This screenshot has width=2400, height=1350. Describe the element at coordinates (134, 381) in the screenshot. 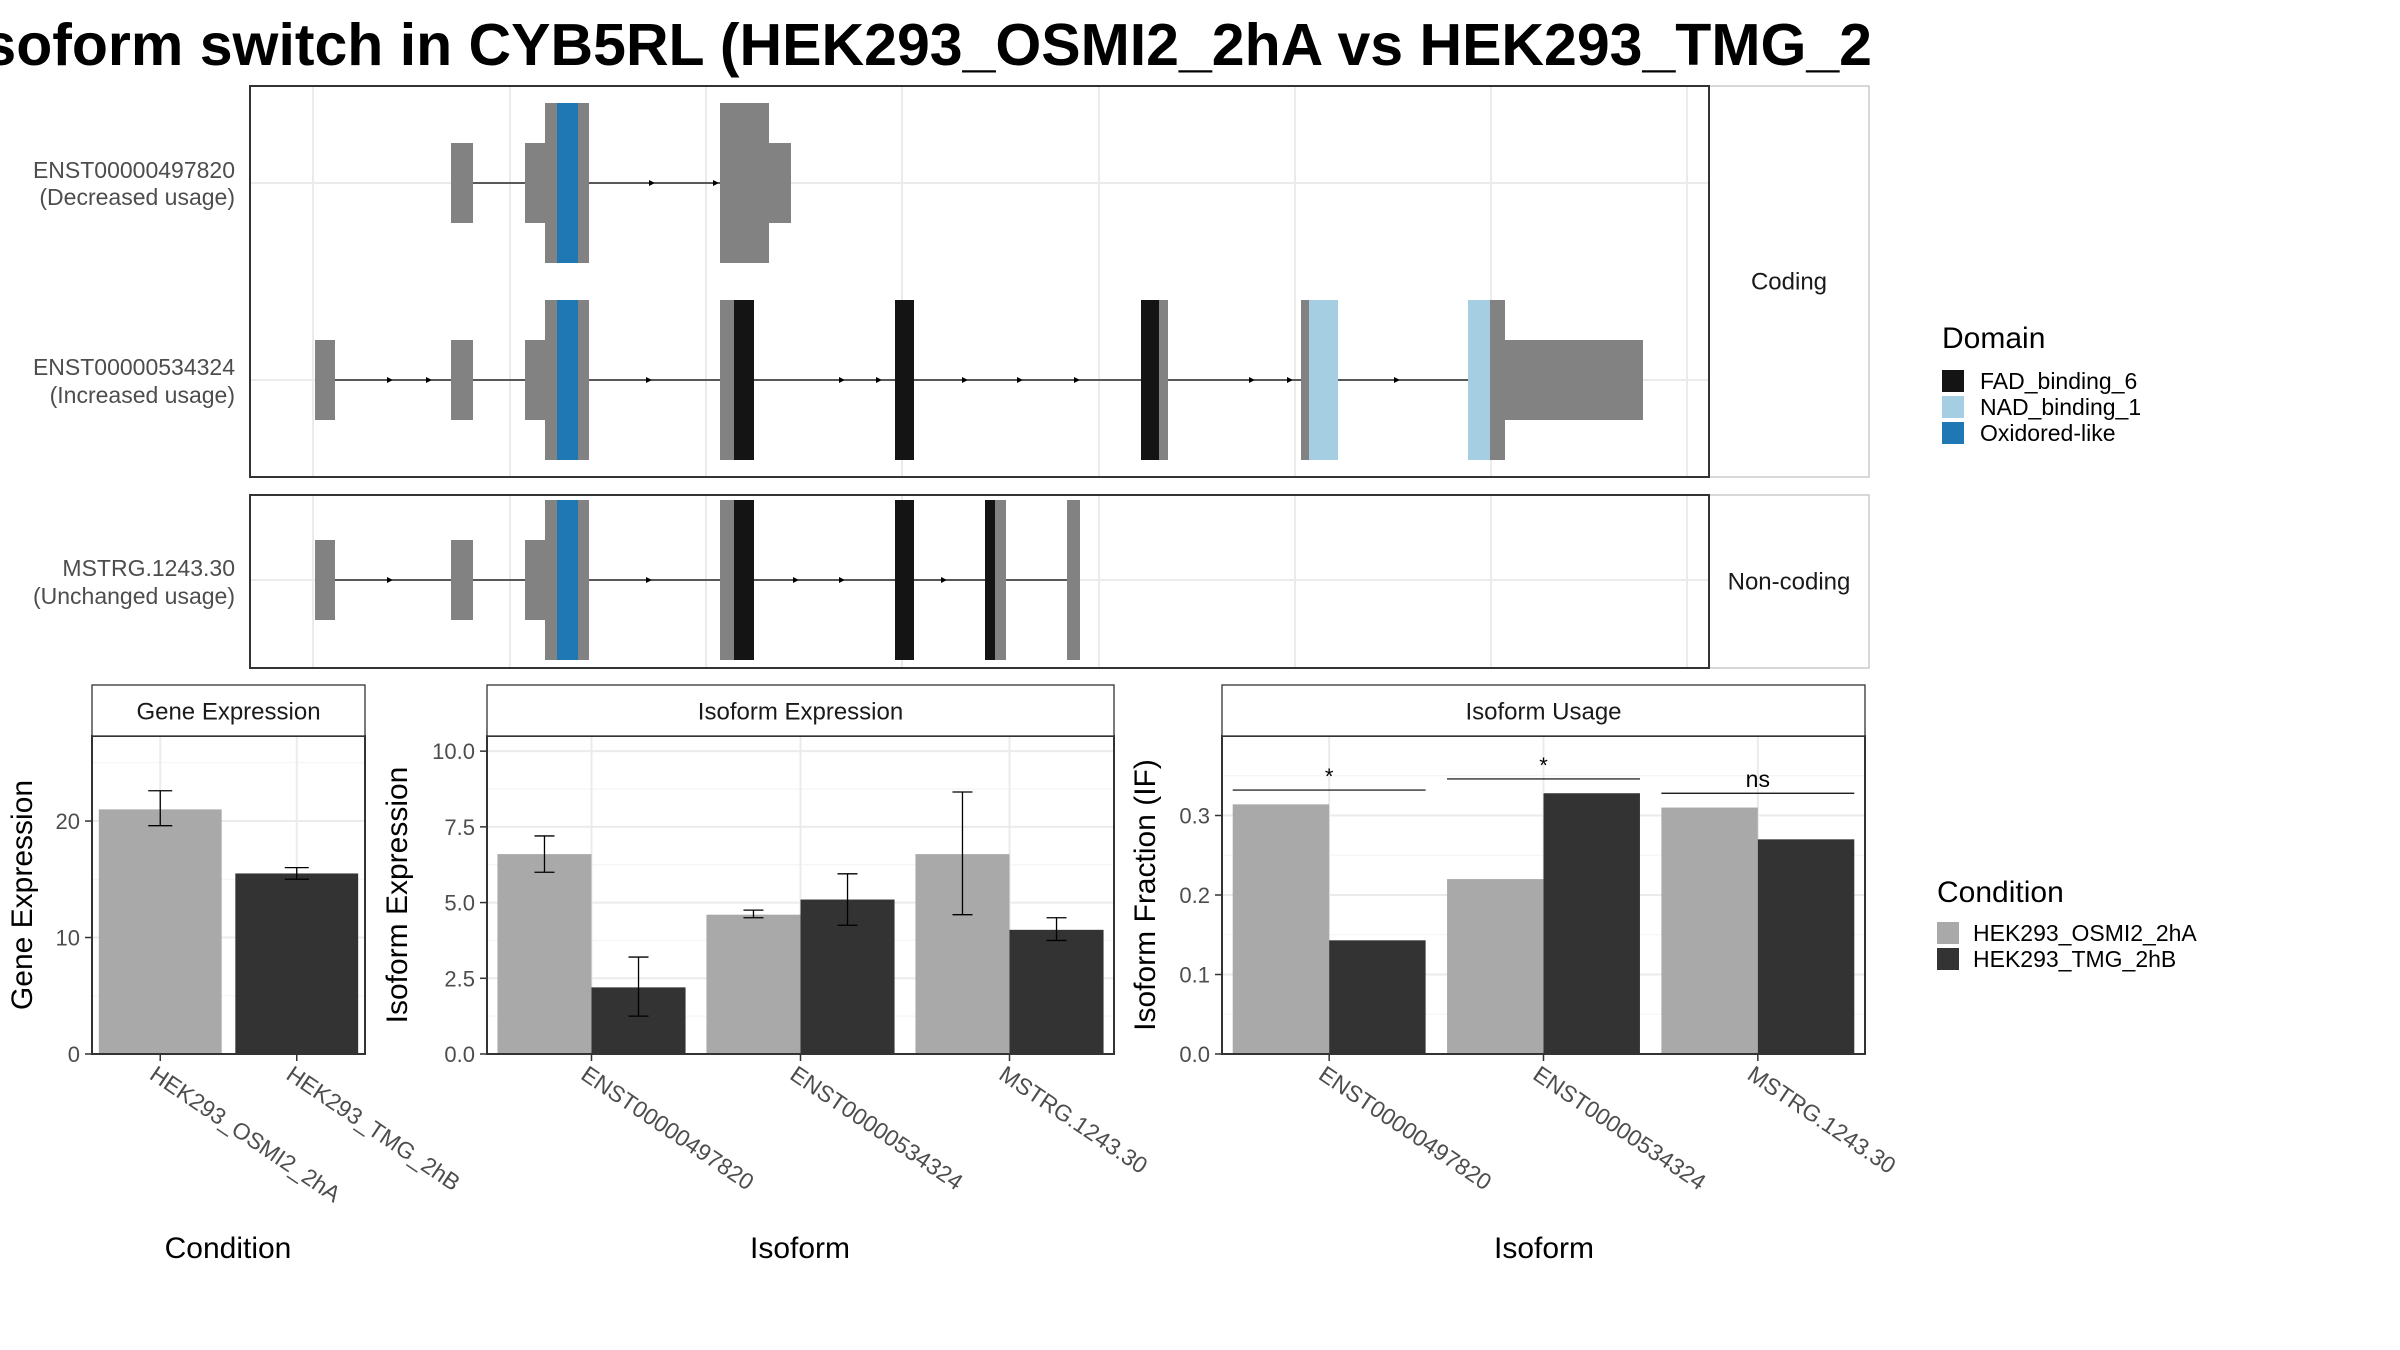

I see `transcript-label: ENST00000534324(Increased usage)` at that location.